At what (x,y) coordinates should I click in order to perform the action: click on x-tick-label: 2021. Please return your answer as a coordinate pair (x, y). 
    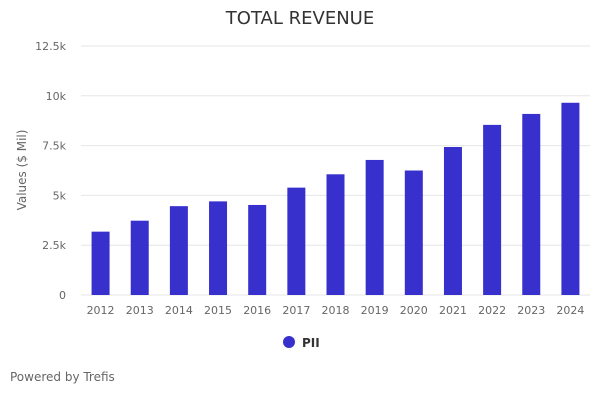
    Looking at the image, I should click on (453, 310).